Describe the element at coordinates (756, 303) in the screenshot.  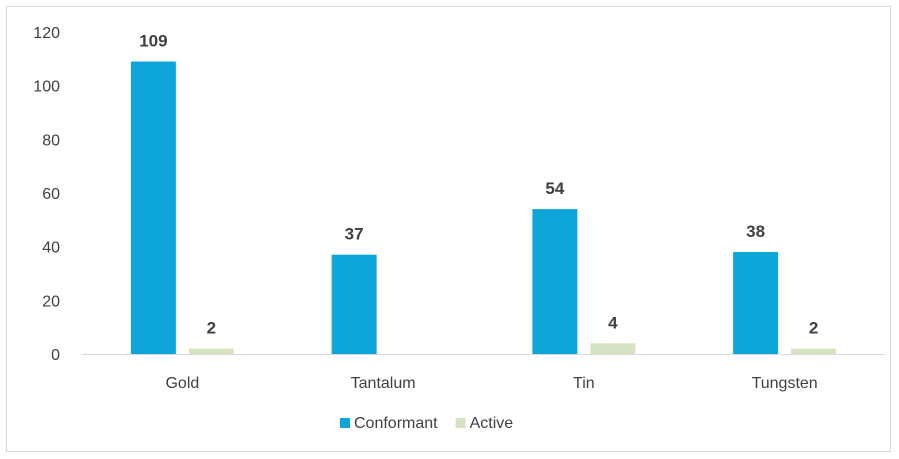
I see `bar-conformant-tungsten` at that location.